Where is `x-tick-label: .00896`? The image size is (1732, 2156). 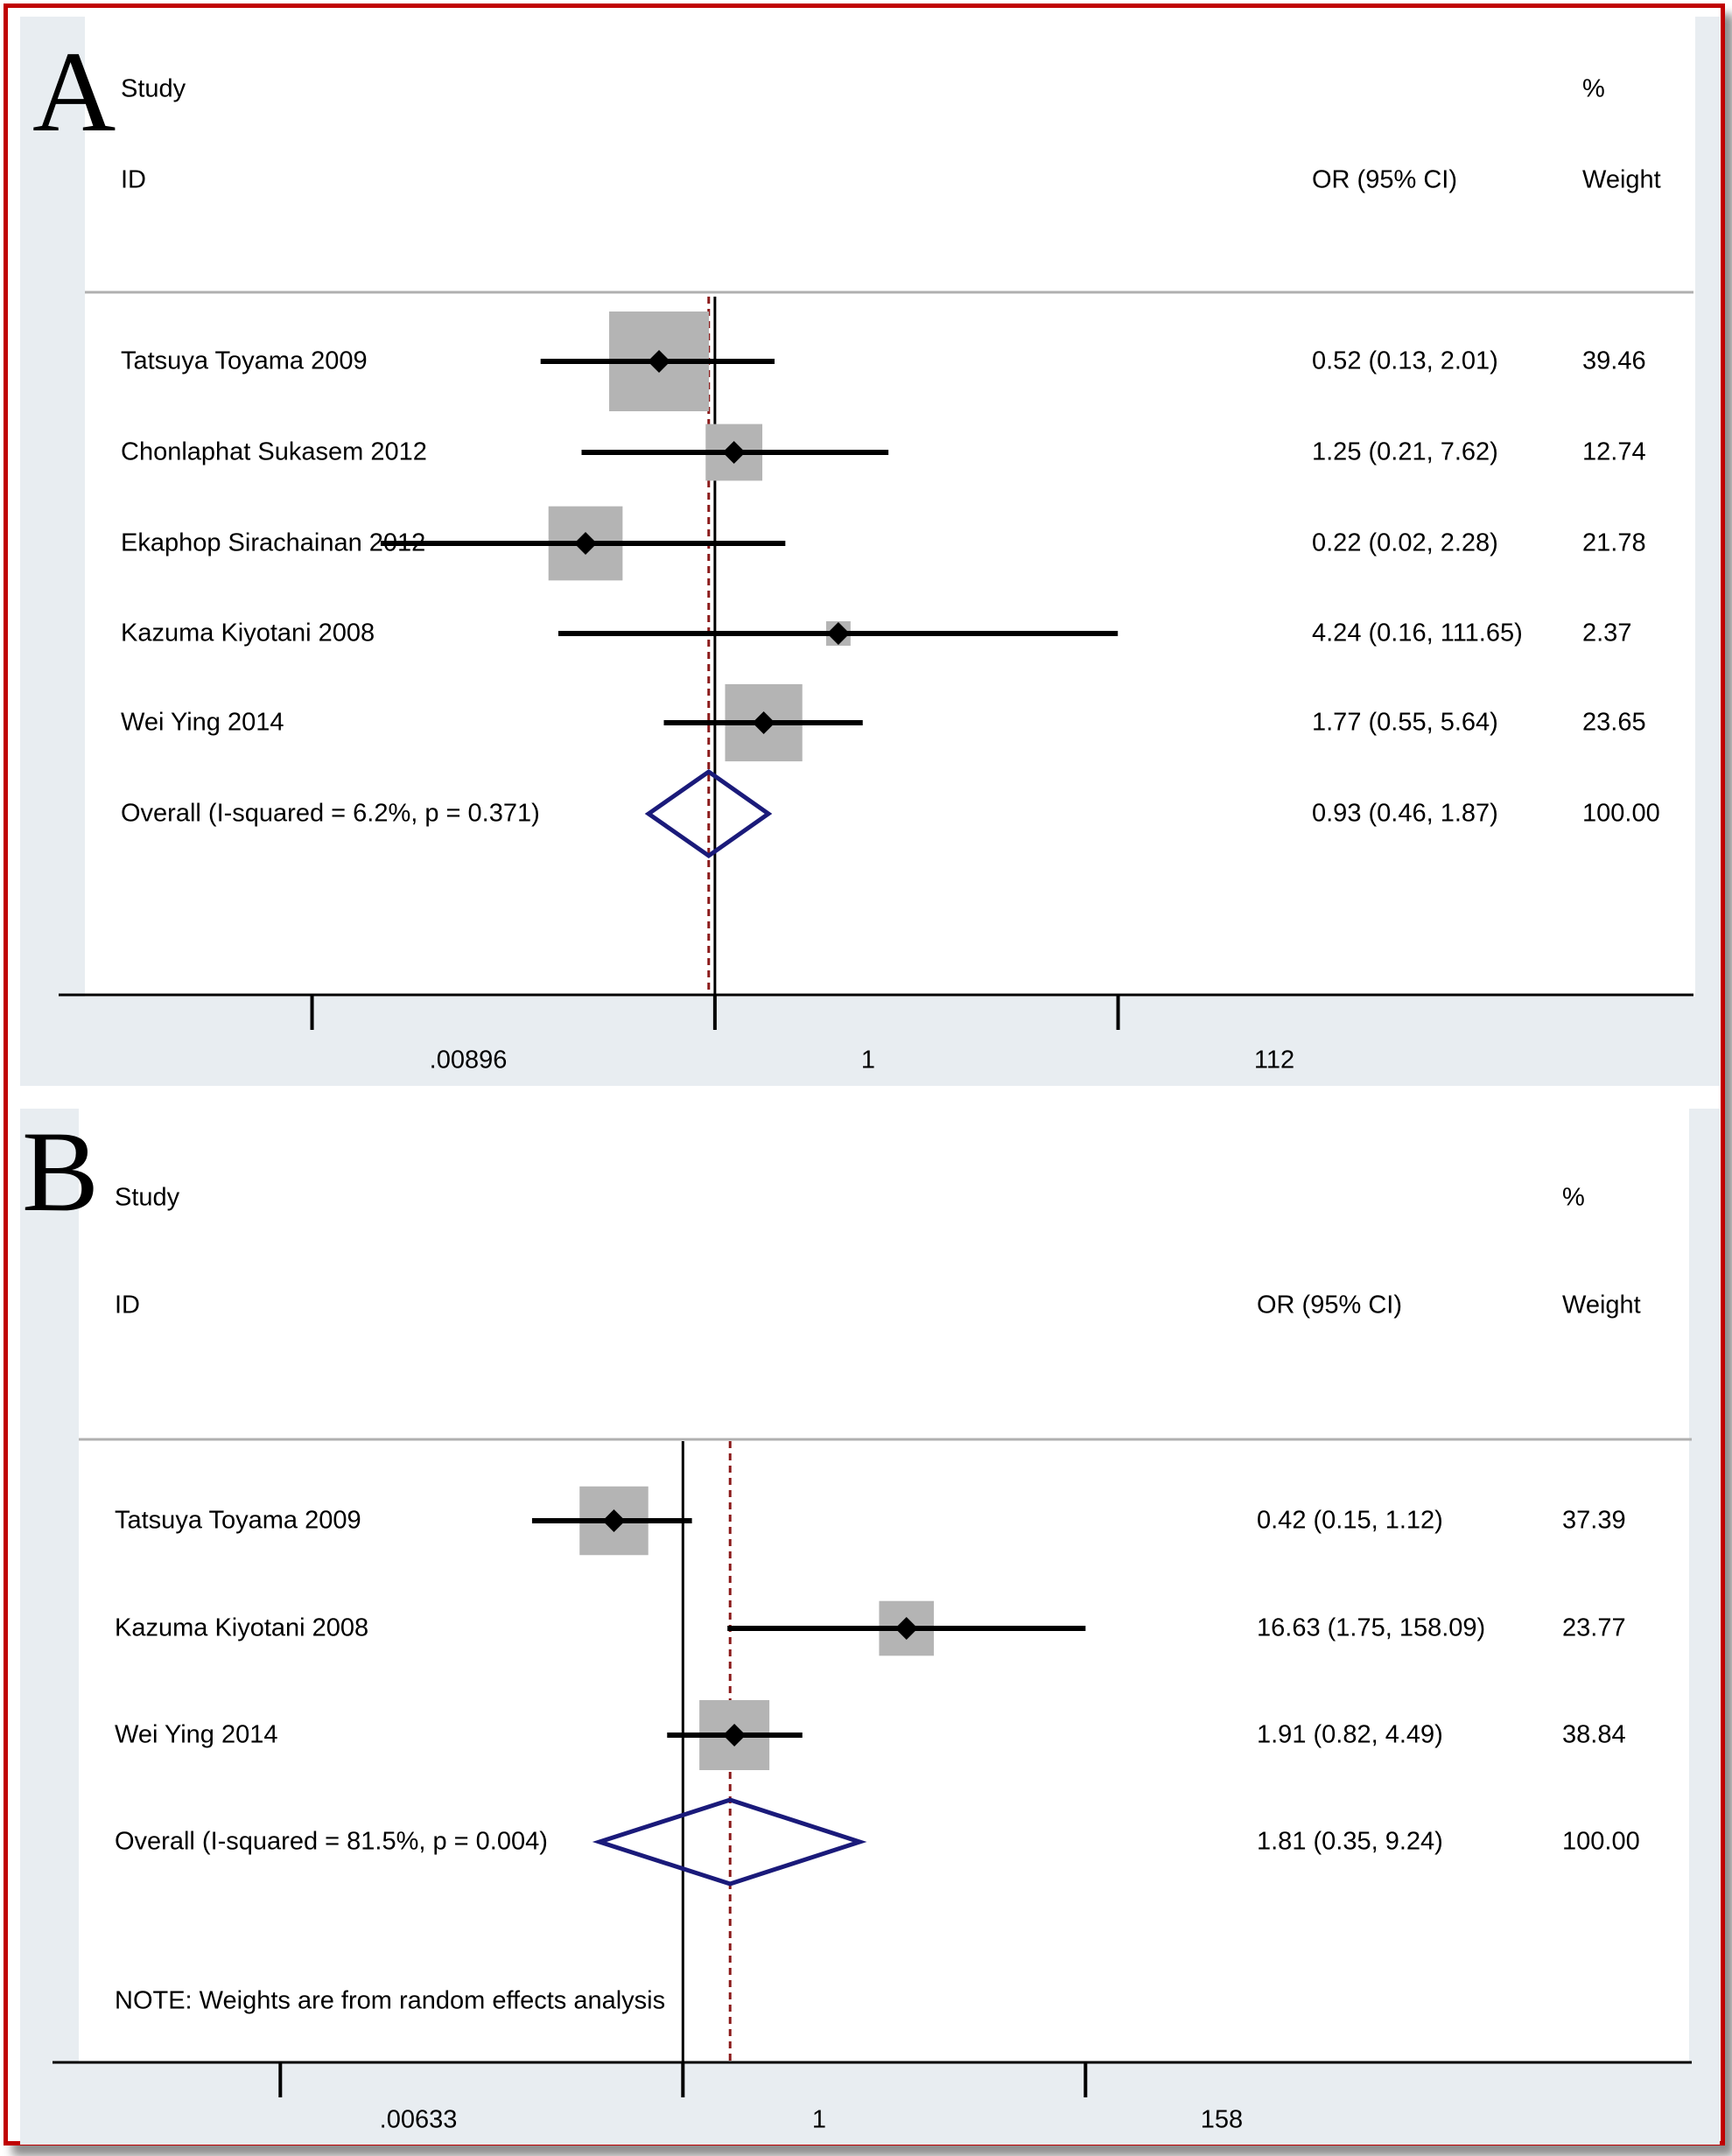
x-tick-label: .00896 is located at coordinates (469, 1060).